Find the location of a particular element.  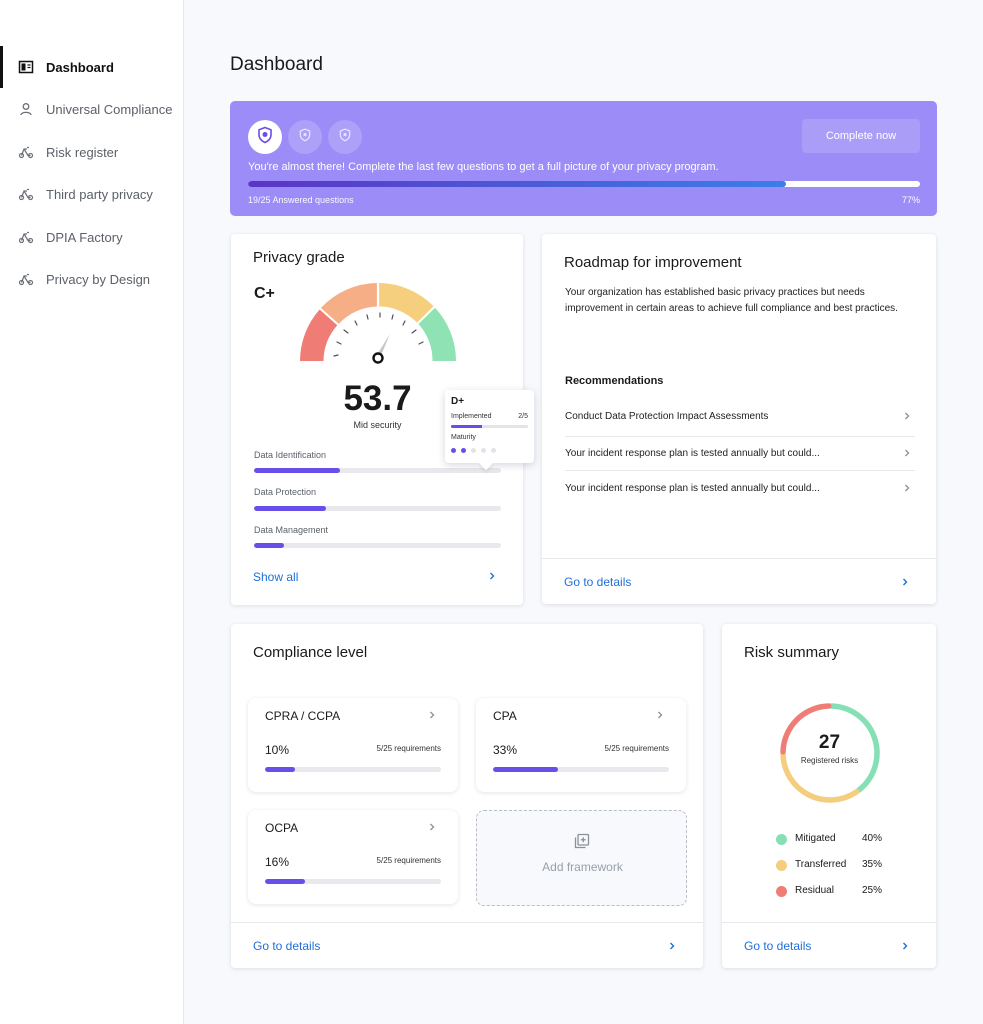

grade-gauge is located at coordinates (378, 323).